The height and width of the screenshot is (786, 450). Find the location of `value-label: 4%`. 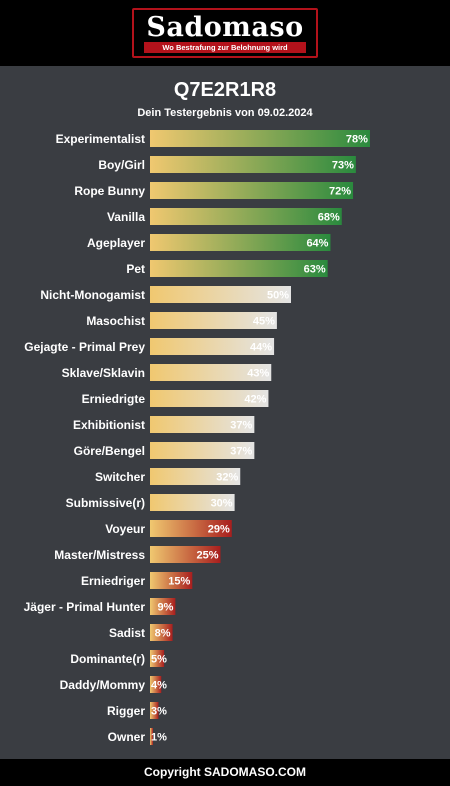

value-label: 4% is located at coordinates (159, 686).